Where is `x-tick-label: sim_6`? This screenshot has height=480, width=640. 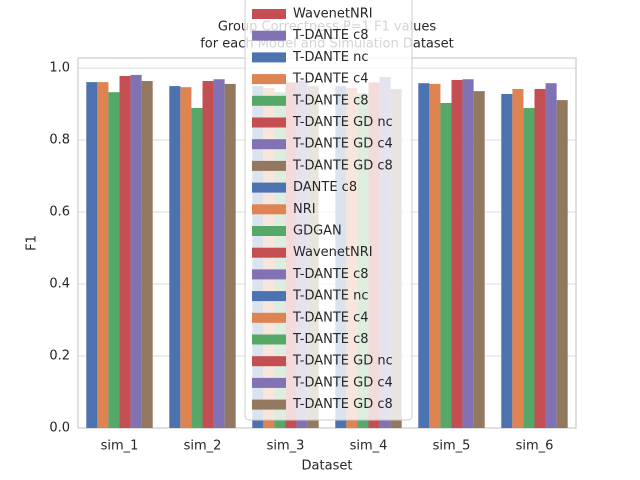
x-tick-label: sim_6 is located at coordinates (535, 446).